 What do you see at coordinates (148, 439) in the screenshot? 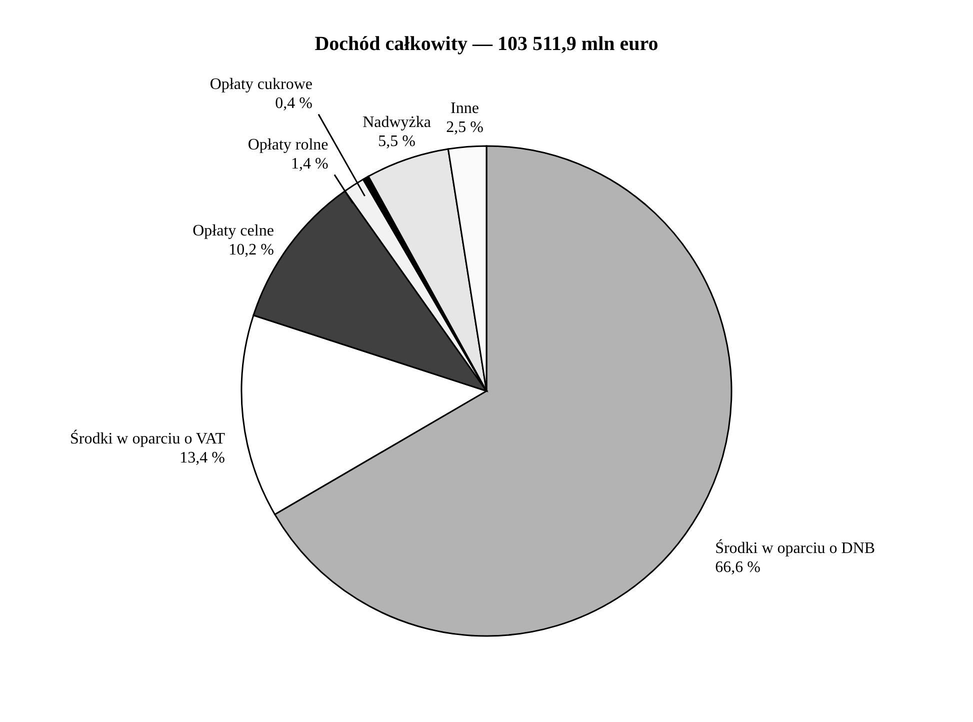
I see `slice-label: Środki w oparciu o VAT` at bounding box center [148, 439].